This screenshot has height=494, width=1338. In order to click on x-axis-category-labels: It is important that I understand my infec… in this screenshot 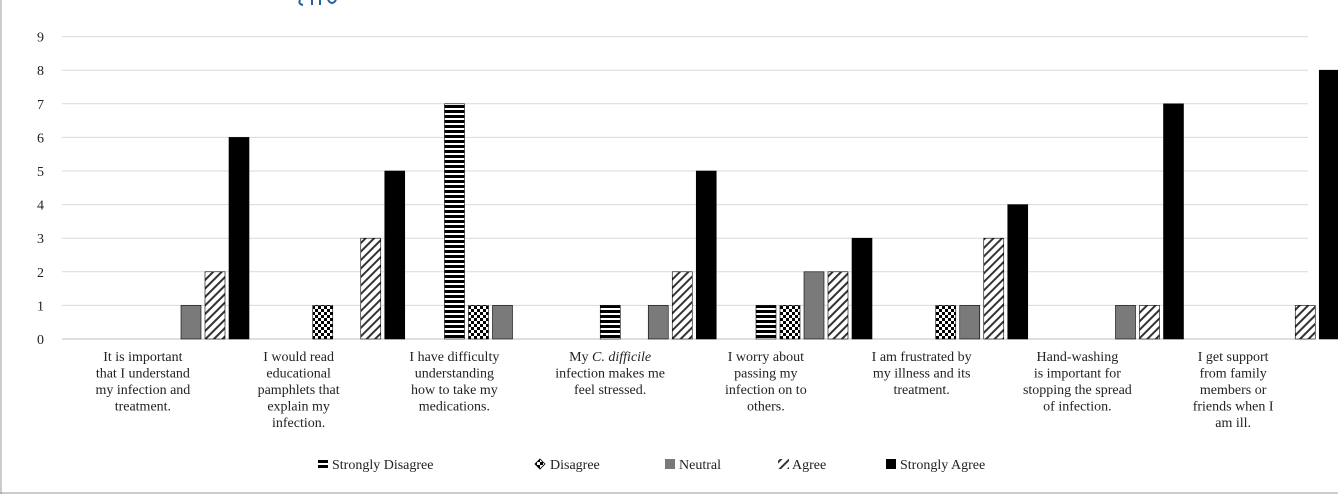, I will do `click(684, 390)`.